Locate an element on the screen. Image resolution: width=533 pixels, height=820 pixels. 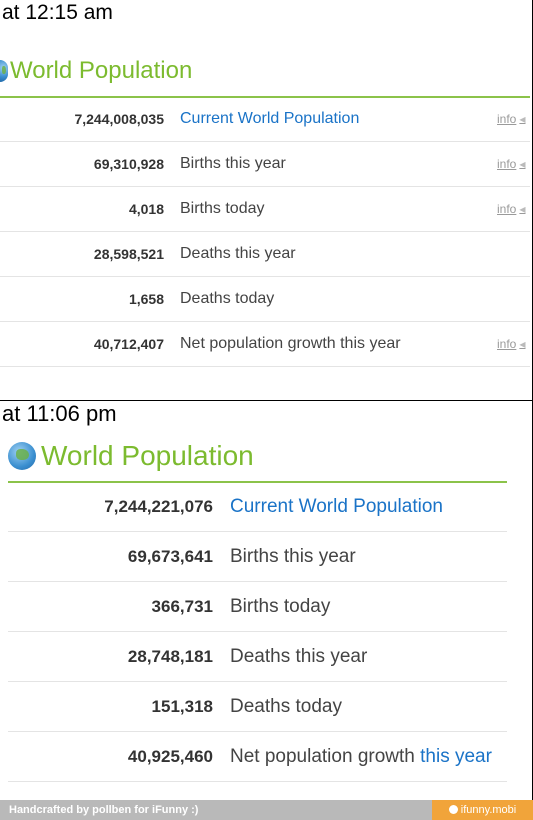
stat-value: 69,310,928 is located at coordinates (128, 164).